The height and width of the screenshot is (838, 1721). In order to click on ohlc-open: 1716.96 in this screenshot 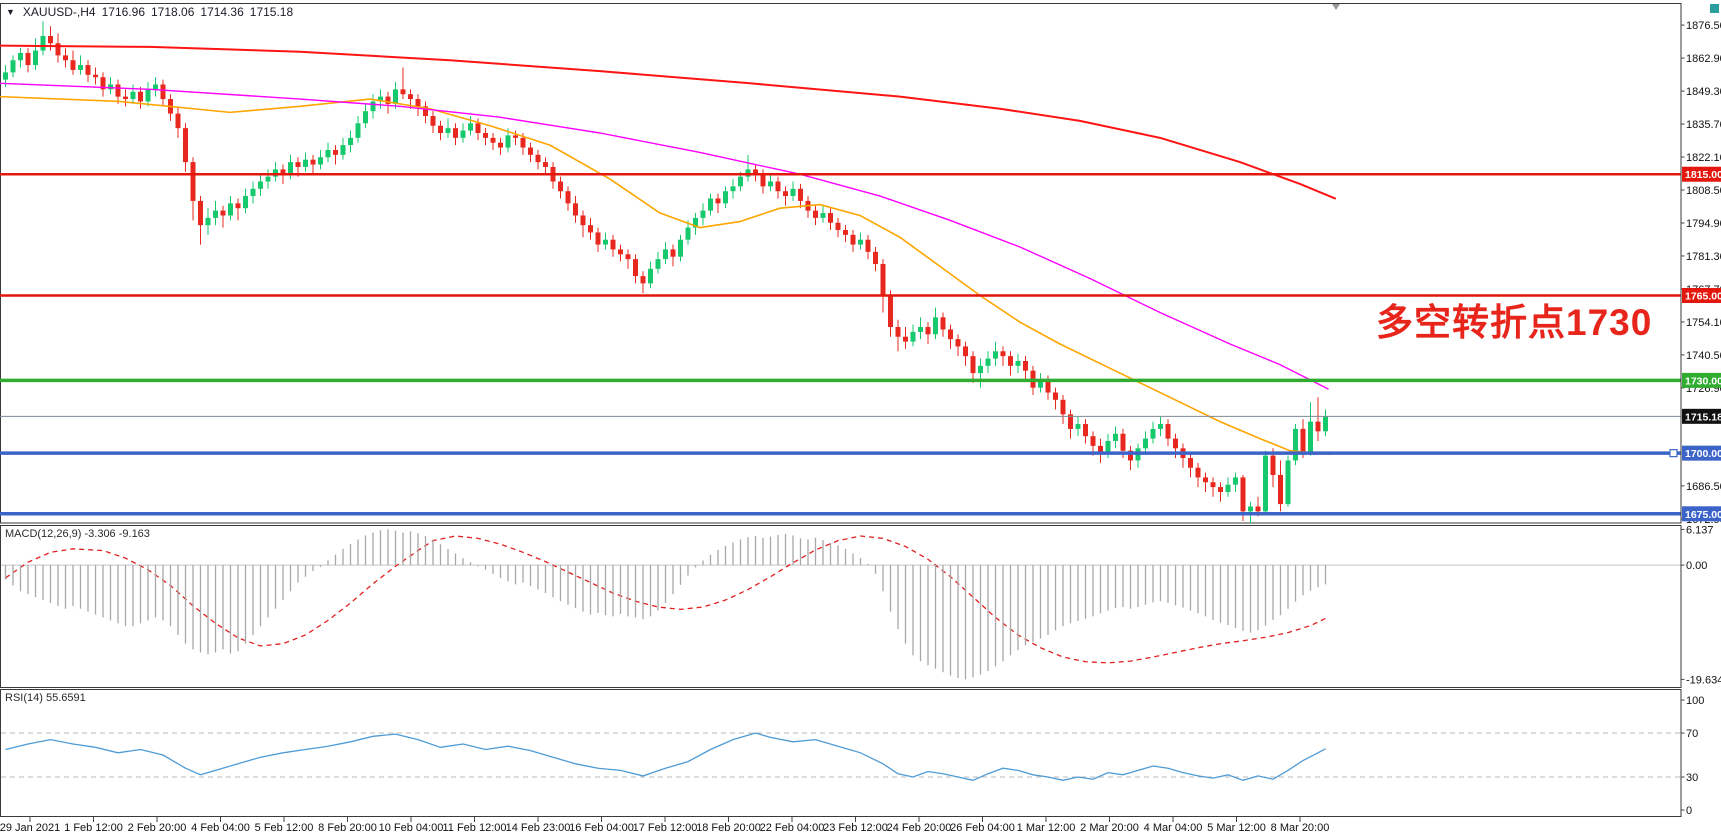, I will do `click(123, 12)`.